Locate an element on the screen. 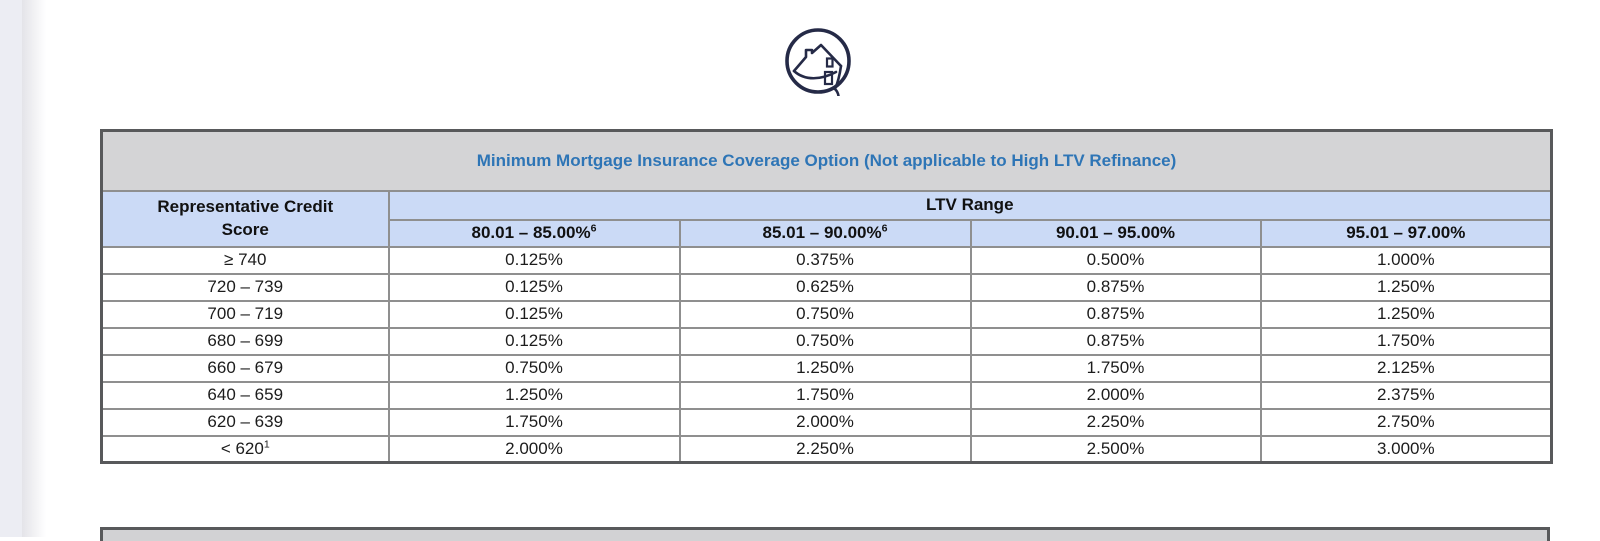 The width and height of the screenshot is (1600, 541). next-table-top-edge is located at coordinates (825, 534).